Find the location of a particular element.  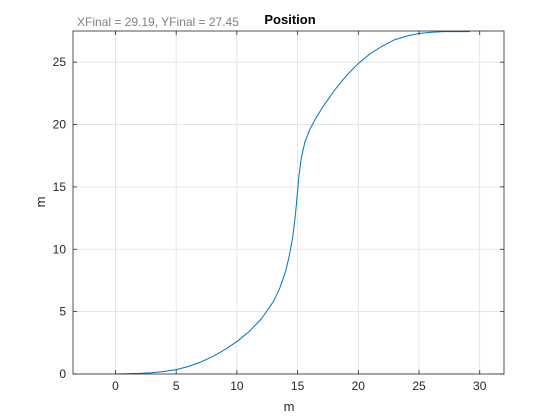

x-tick-label: 0 is located at coordinates (115, 386).